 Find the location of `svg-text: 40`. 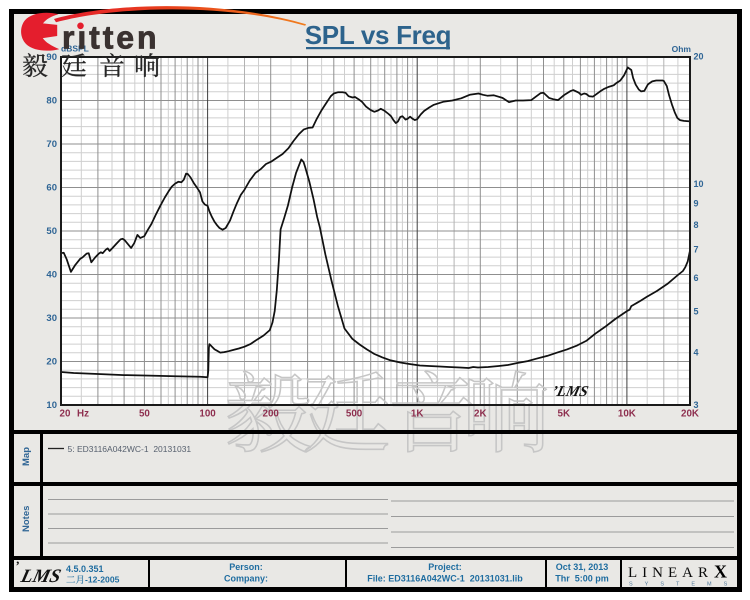

svg-text: 40 is located at coordinates (51, 275).